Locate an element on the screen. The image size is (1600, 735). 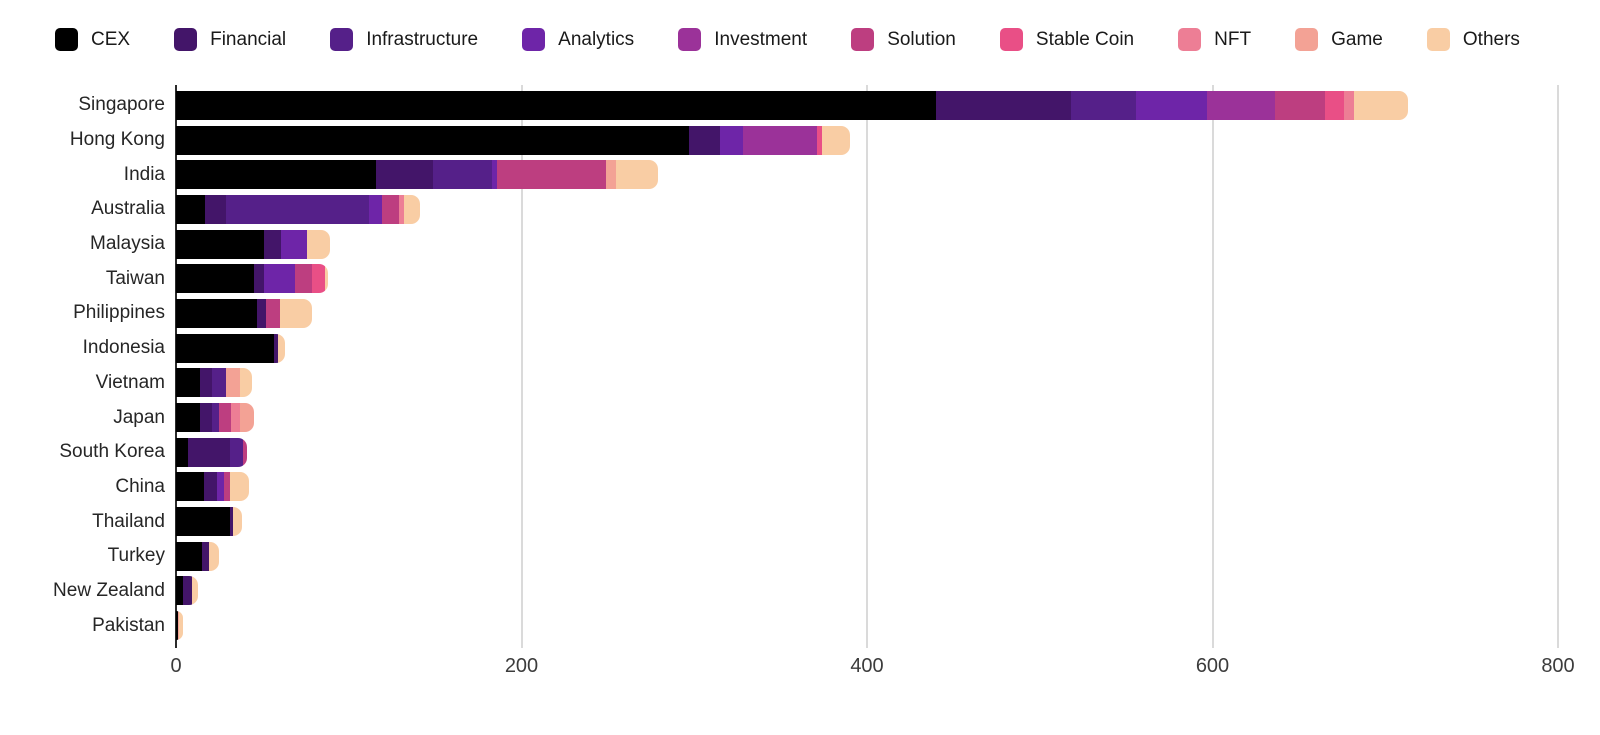
legend-label: Solution is located at coordinates (921, 39).